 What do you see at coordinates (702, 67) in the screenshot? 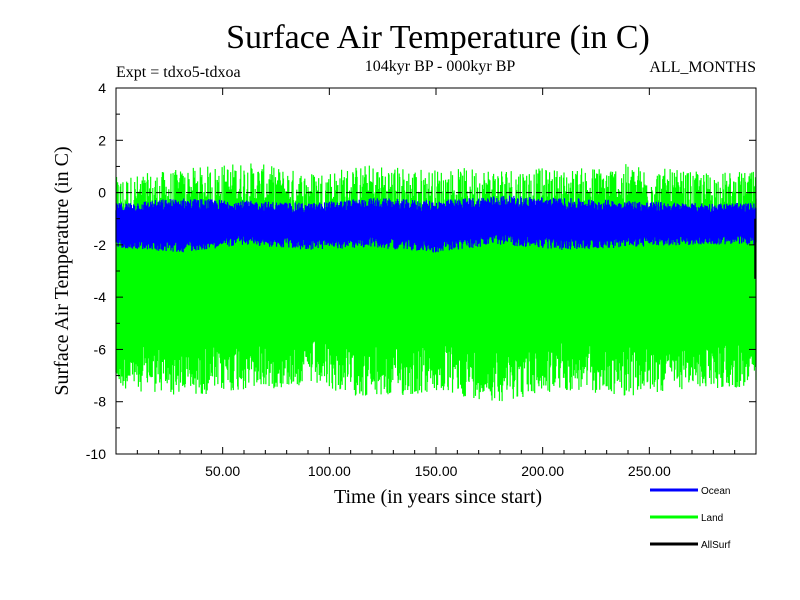
I see `period-label: ALL_MONTHS` at bounding box center [702, 67].